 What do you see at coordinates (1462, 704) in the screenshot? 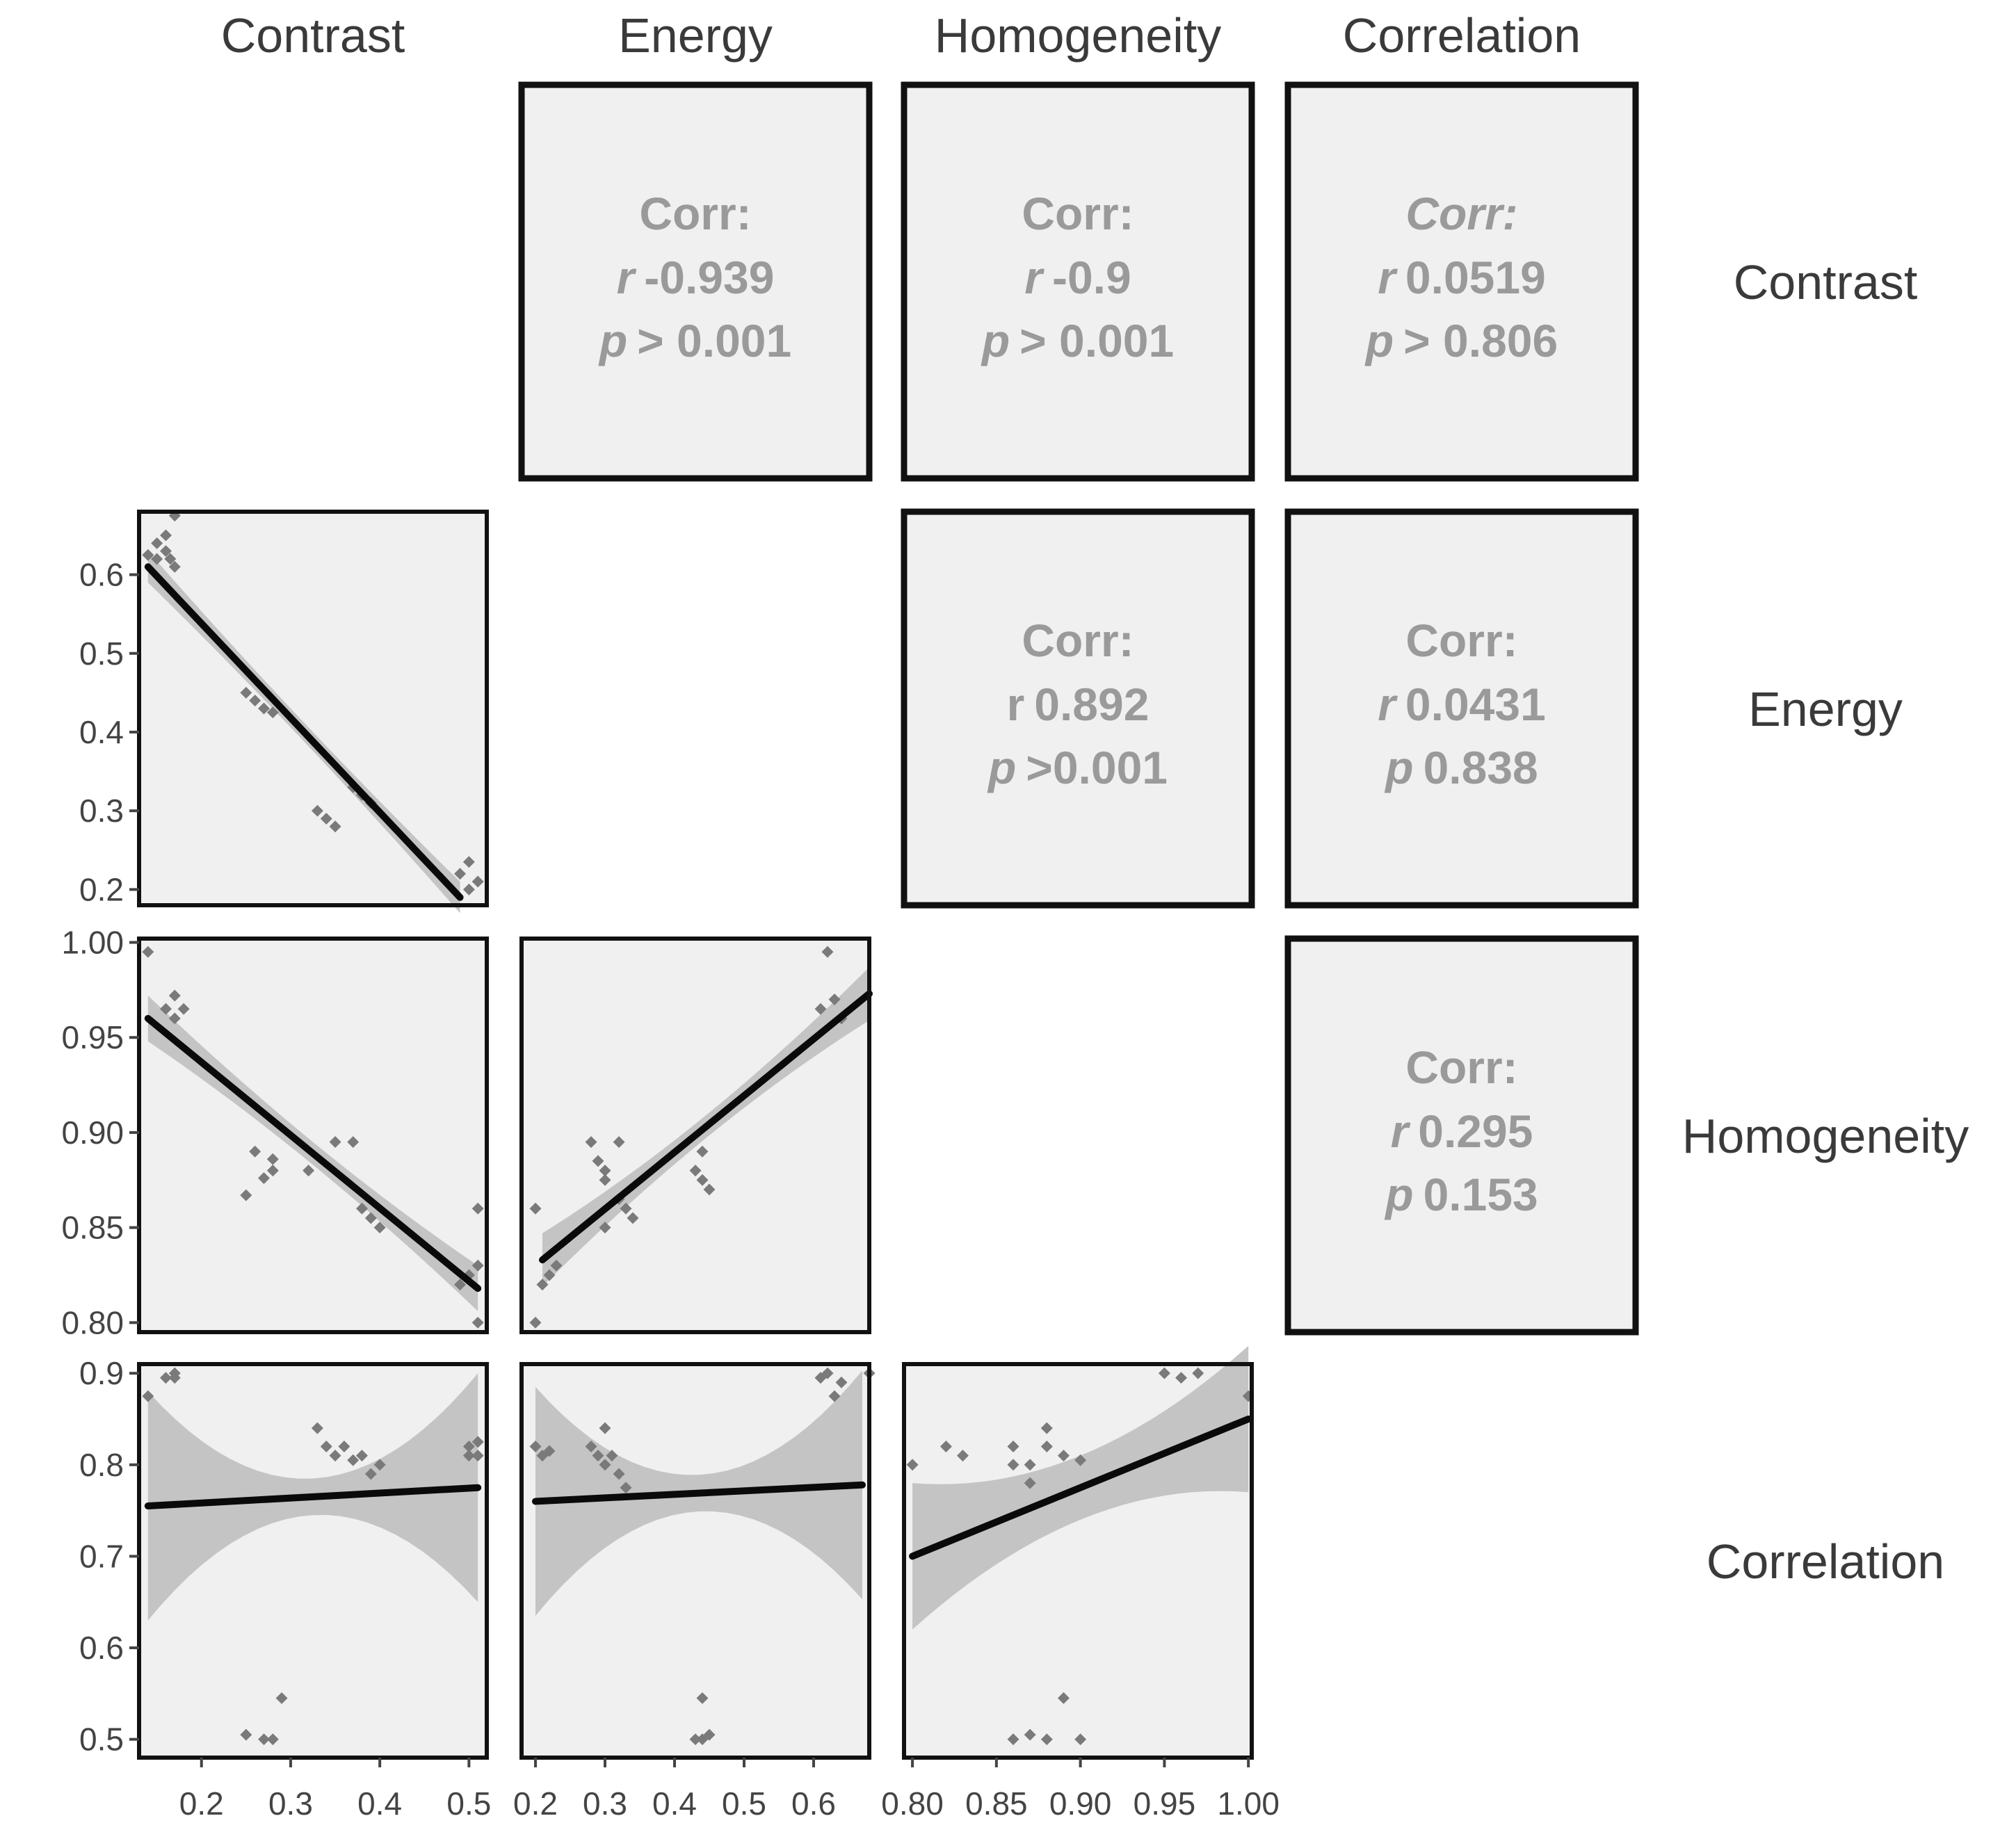
I see `corr-r-line: r 0.0431` at bounding box center [1462, 704].